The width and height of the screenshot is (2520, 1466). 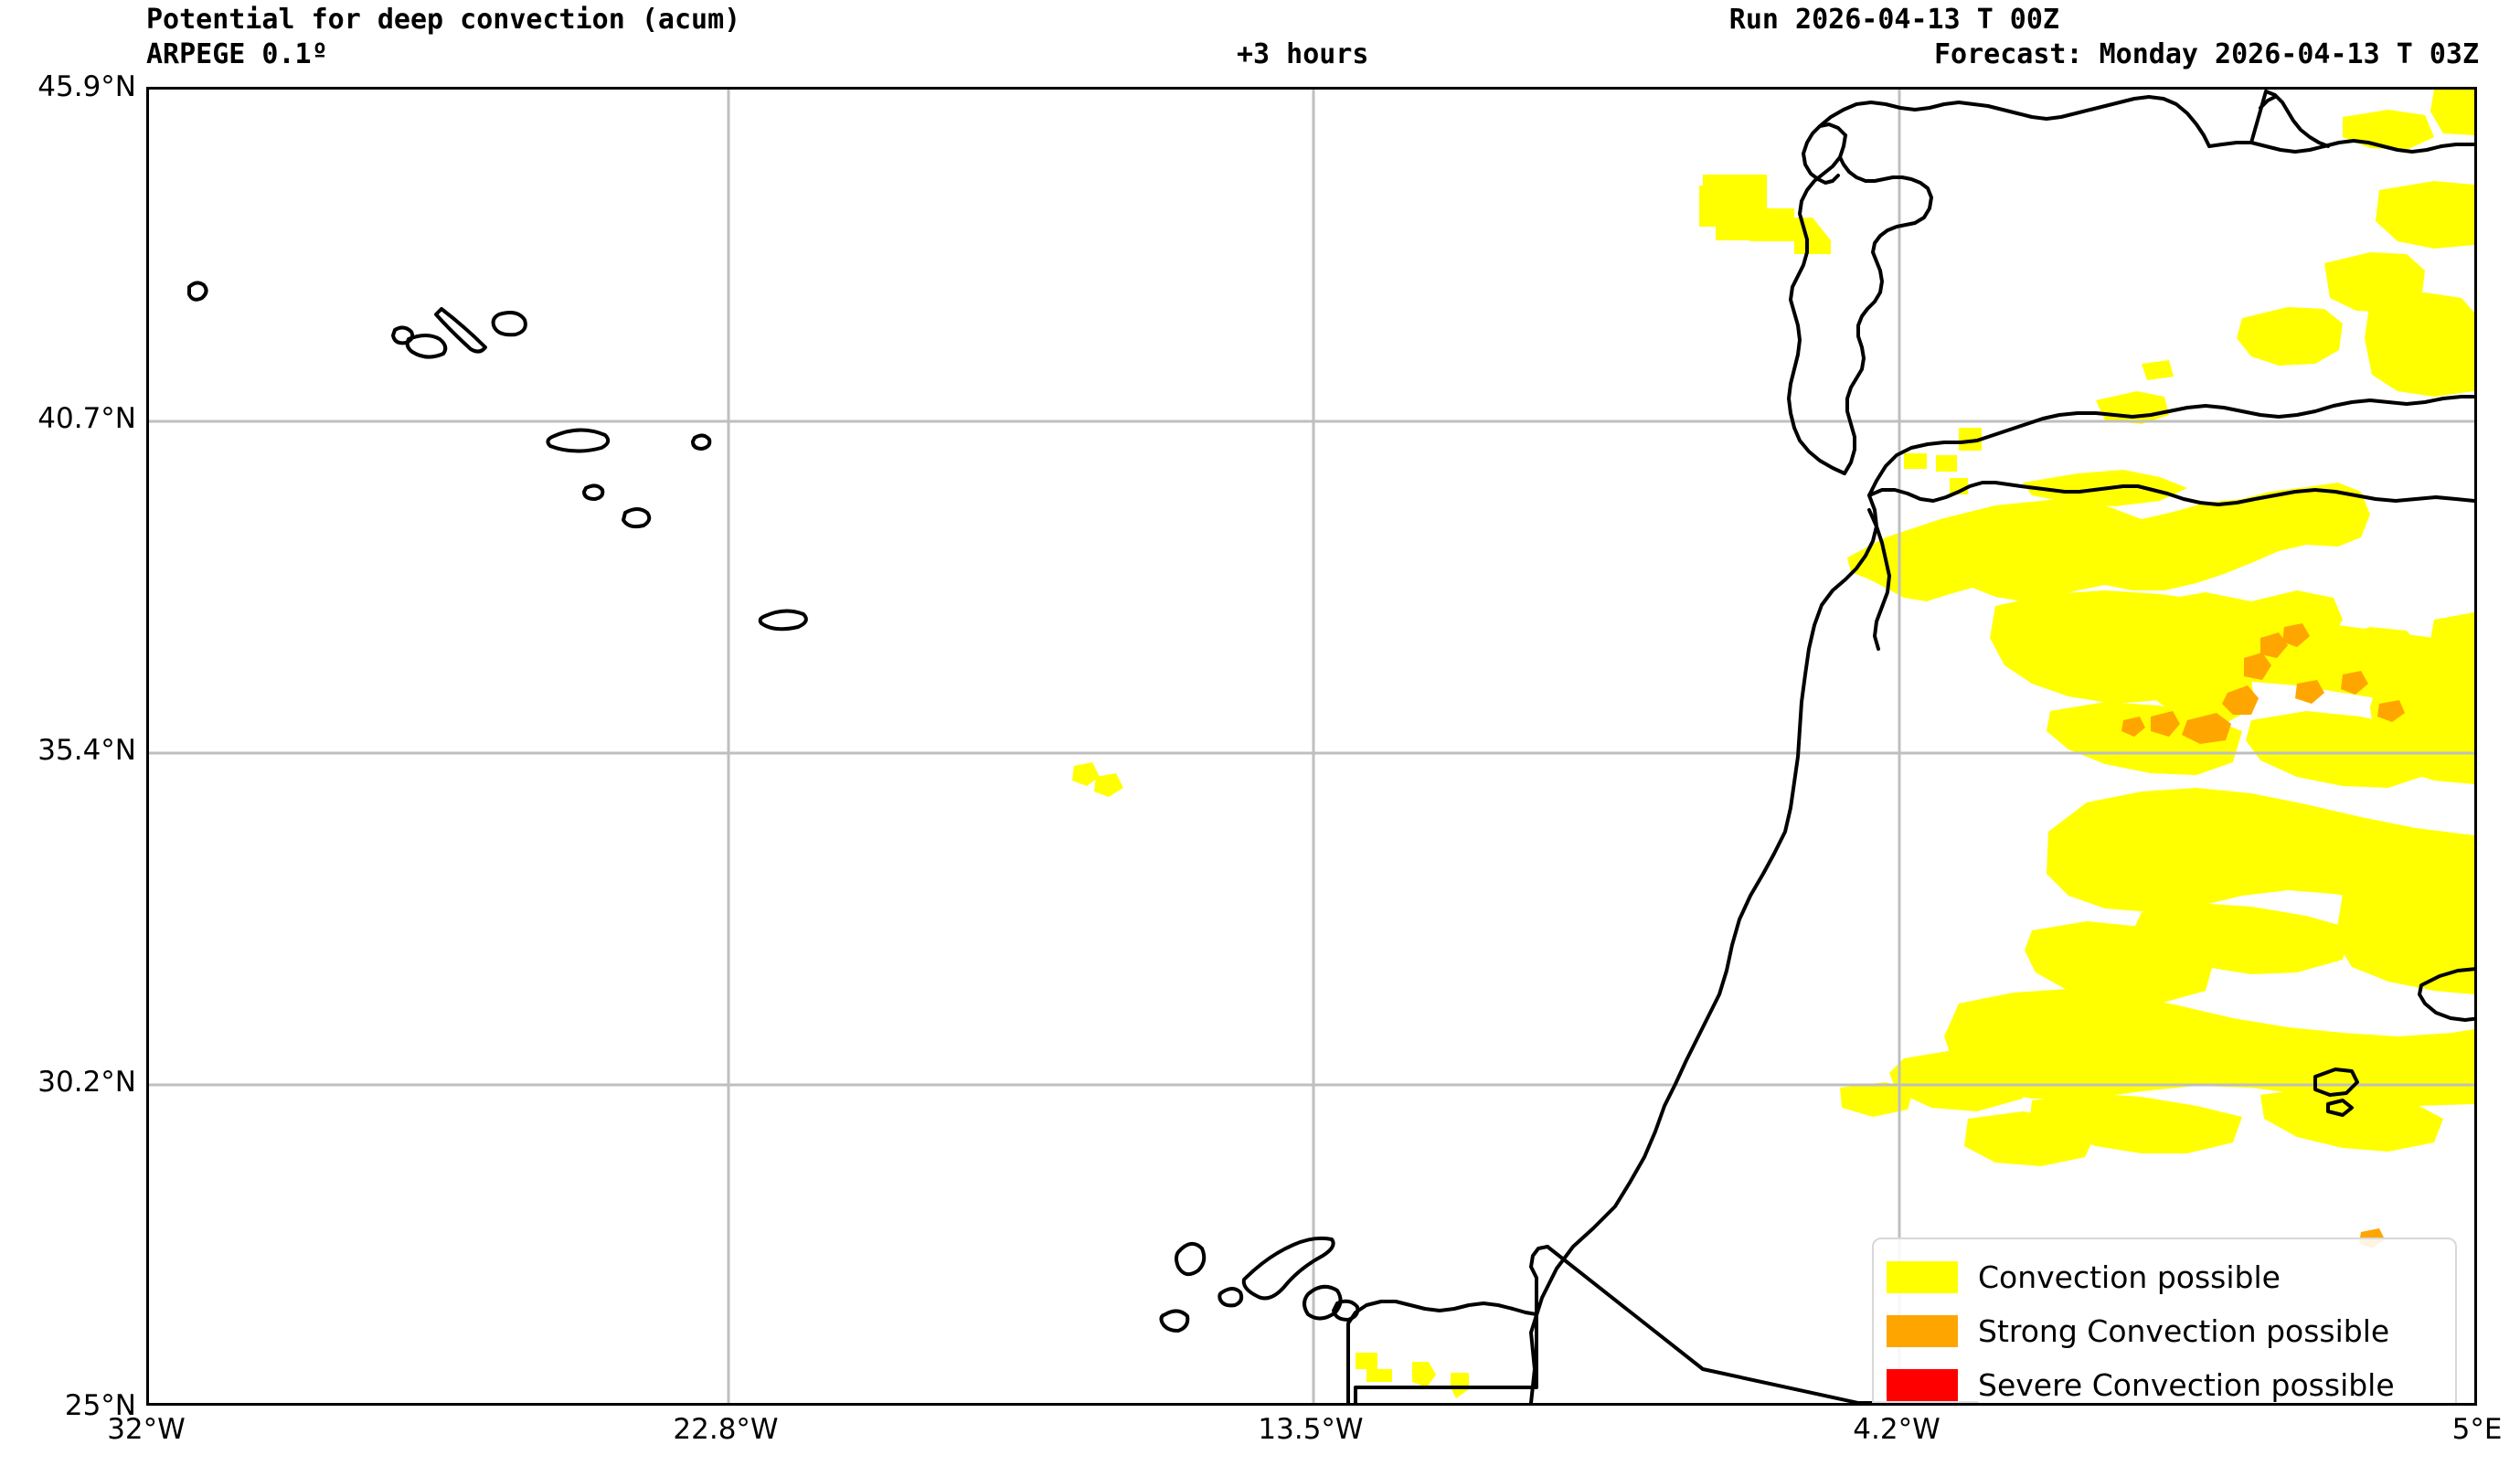 I want to click on x-tick-label-4: 5°E, so click(x=2477, y=1429).